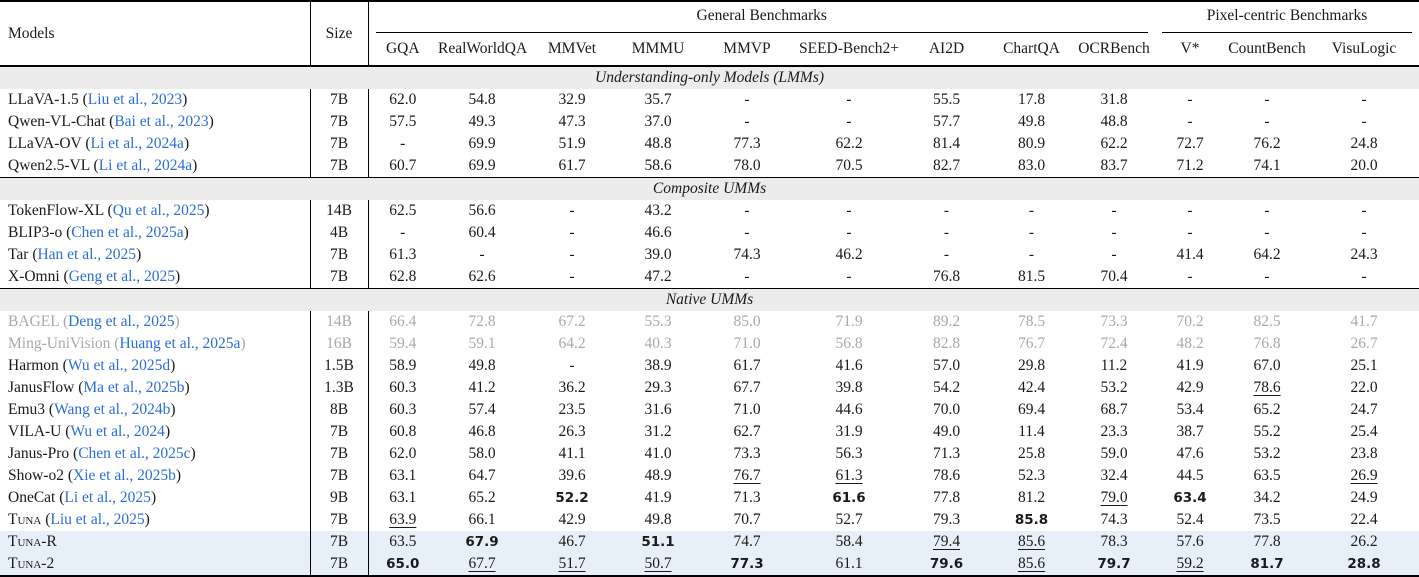  I want to click on score-cell: 78.6, so click(946, 475).